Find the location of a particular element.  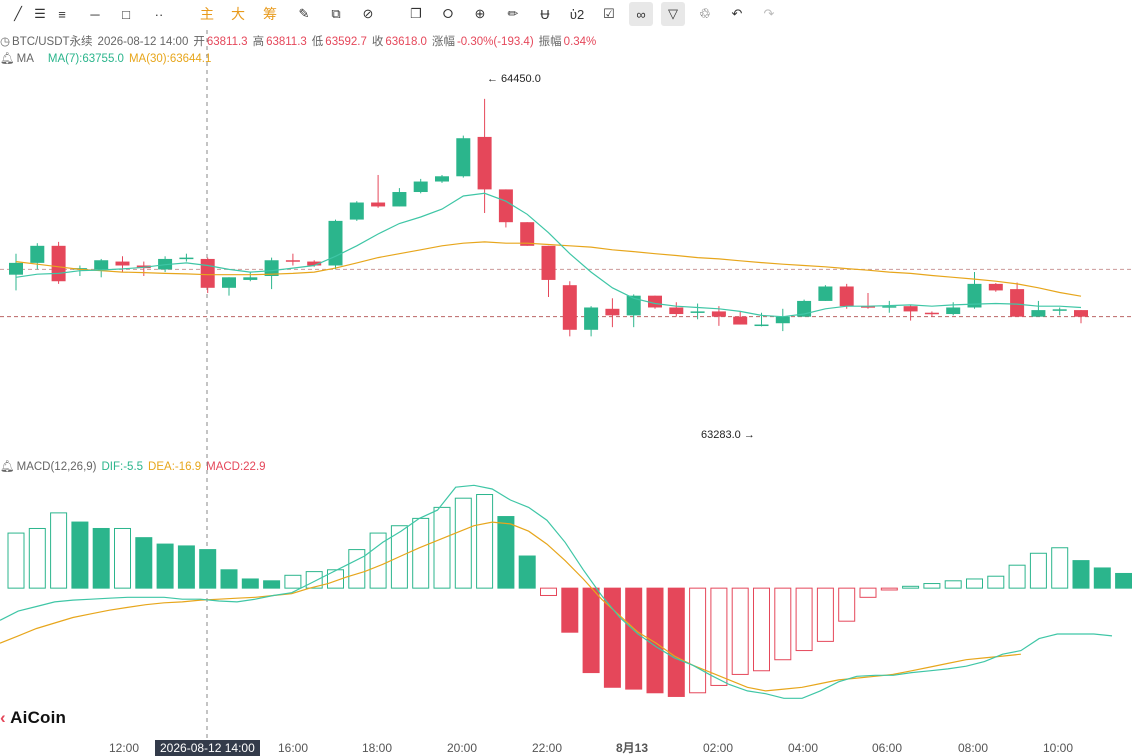

main-indicator-button: 主 is located at coordinates (207, 14).